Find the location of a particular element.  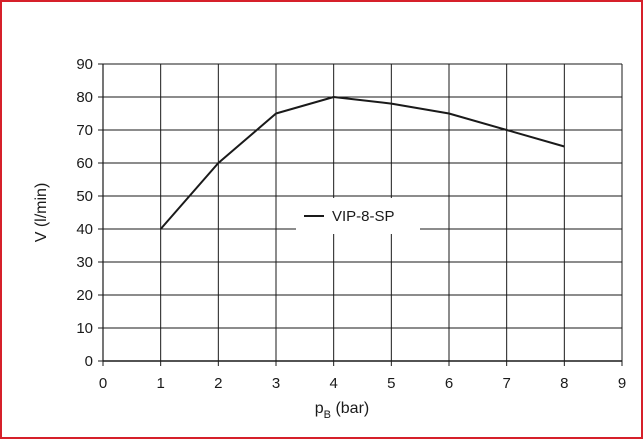

x-tick-label: 3 is located at coordinates (276, 383).